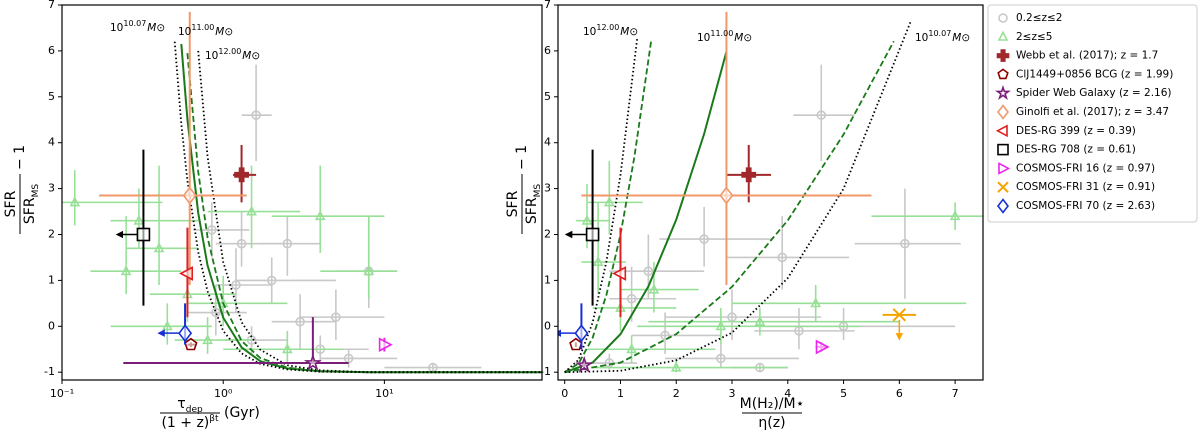 Image resolution: width=1200 pixels, height=438 pixels. I want to click on x-tick-label: 3, so click(732, 393).